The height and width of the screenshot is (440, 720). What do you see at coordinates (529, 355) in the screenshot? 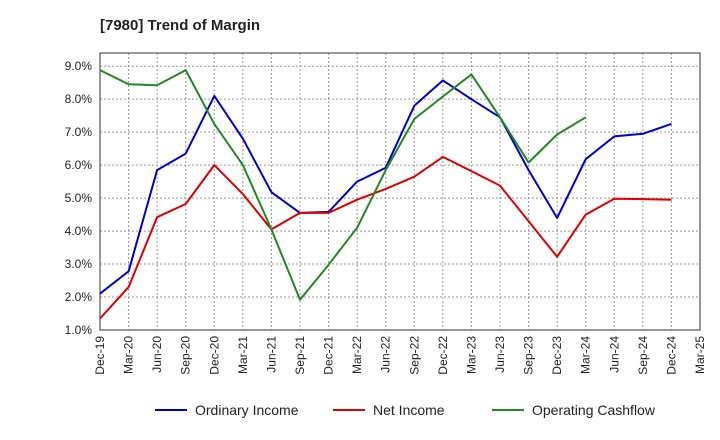
I see `x-tick-label: Sep-23` at bounding box center [529, 355].